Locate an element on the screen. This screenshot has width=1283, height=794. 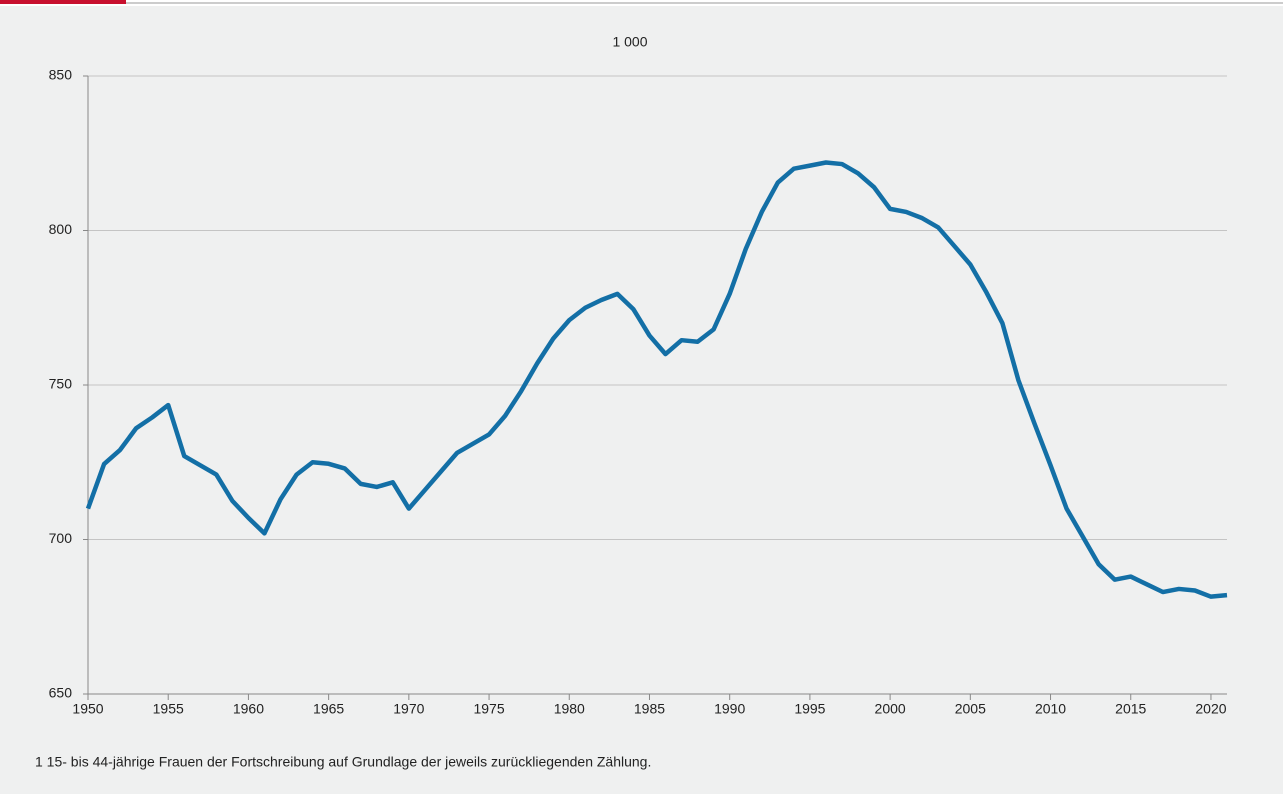
x-tick-label: 2000 is located at coordinates (890, 709).